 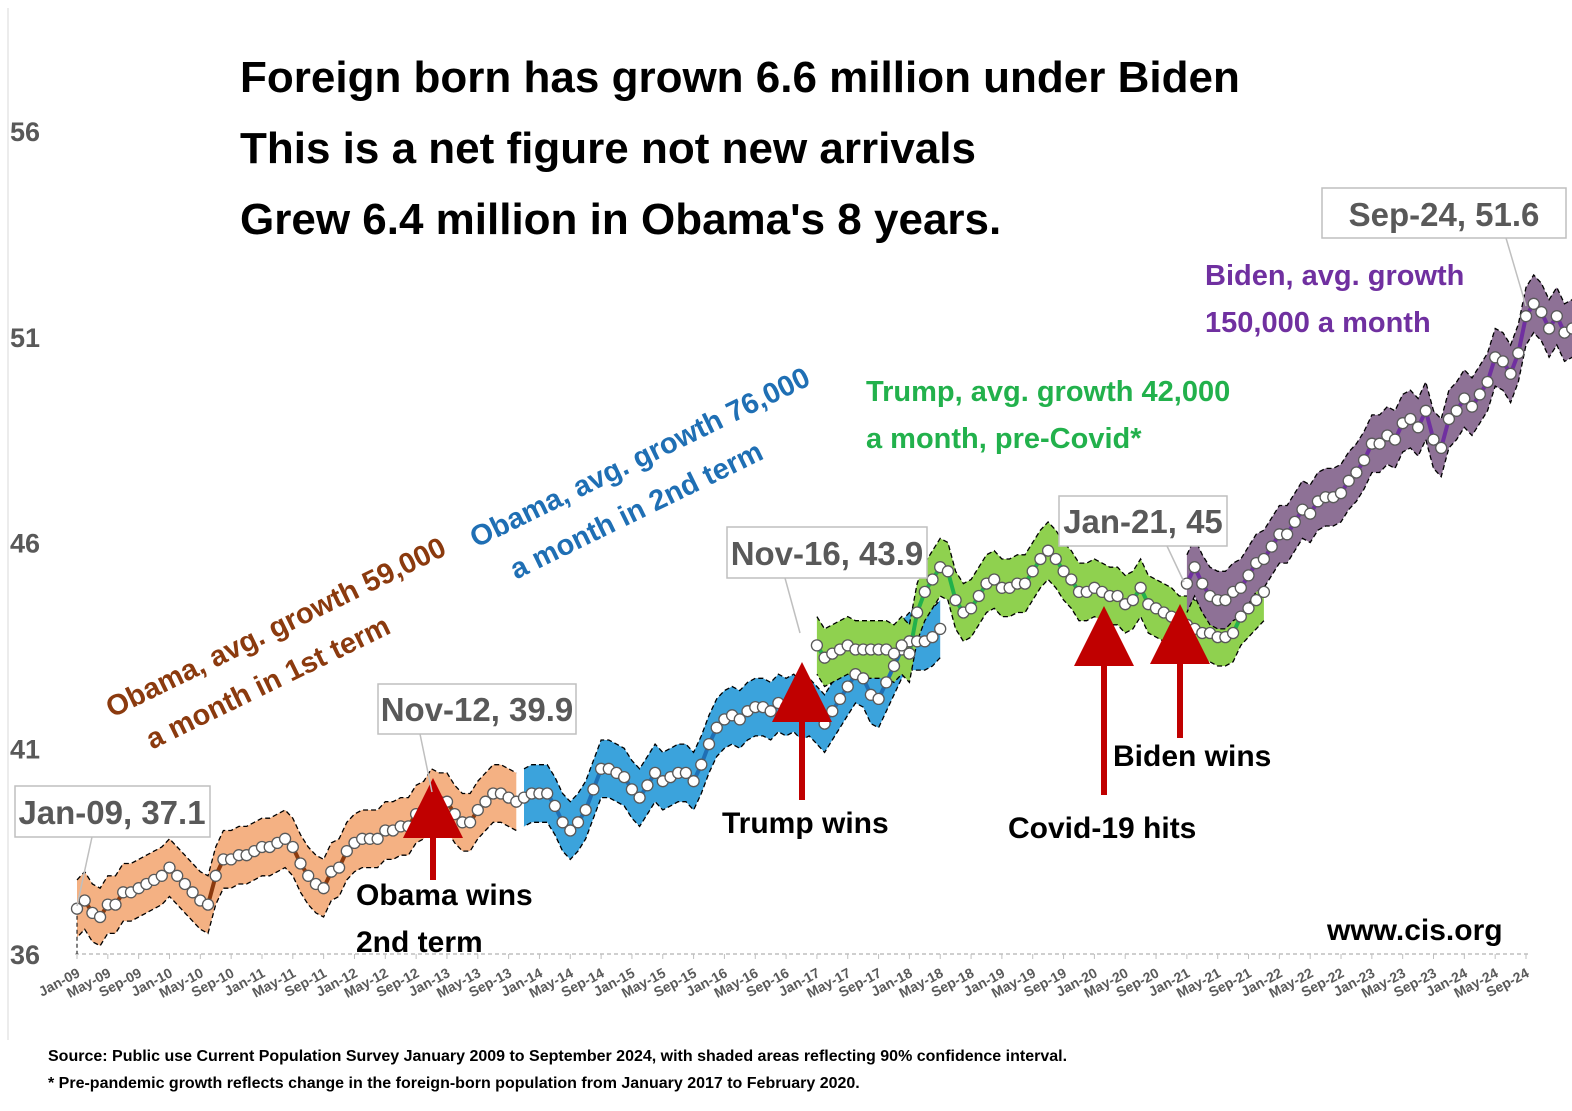 I want to click on trump-label-line1: Trump, avg. growth 42,000, so click(x=1048, y=392).